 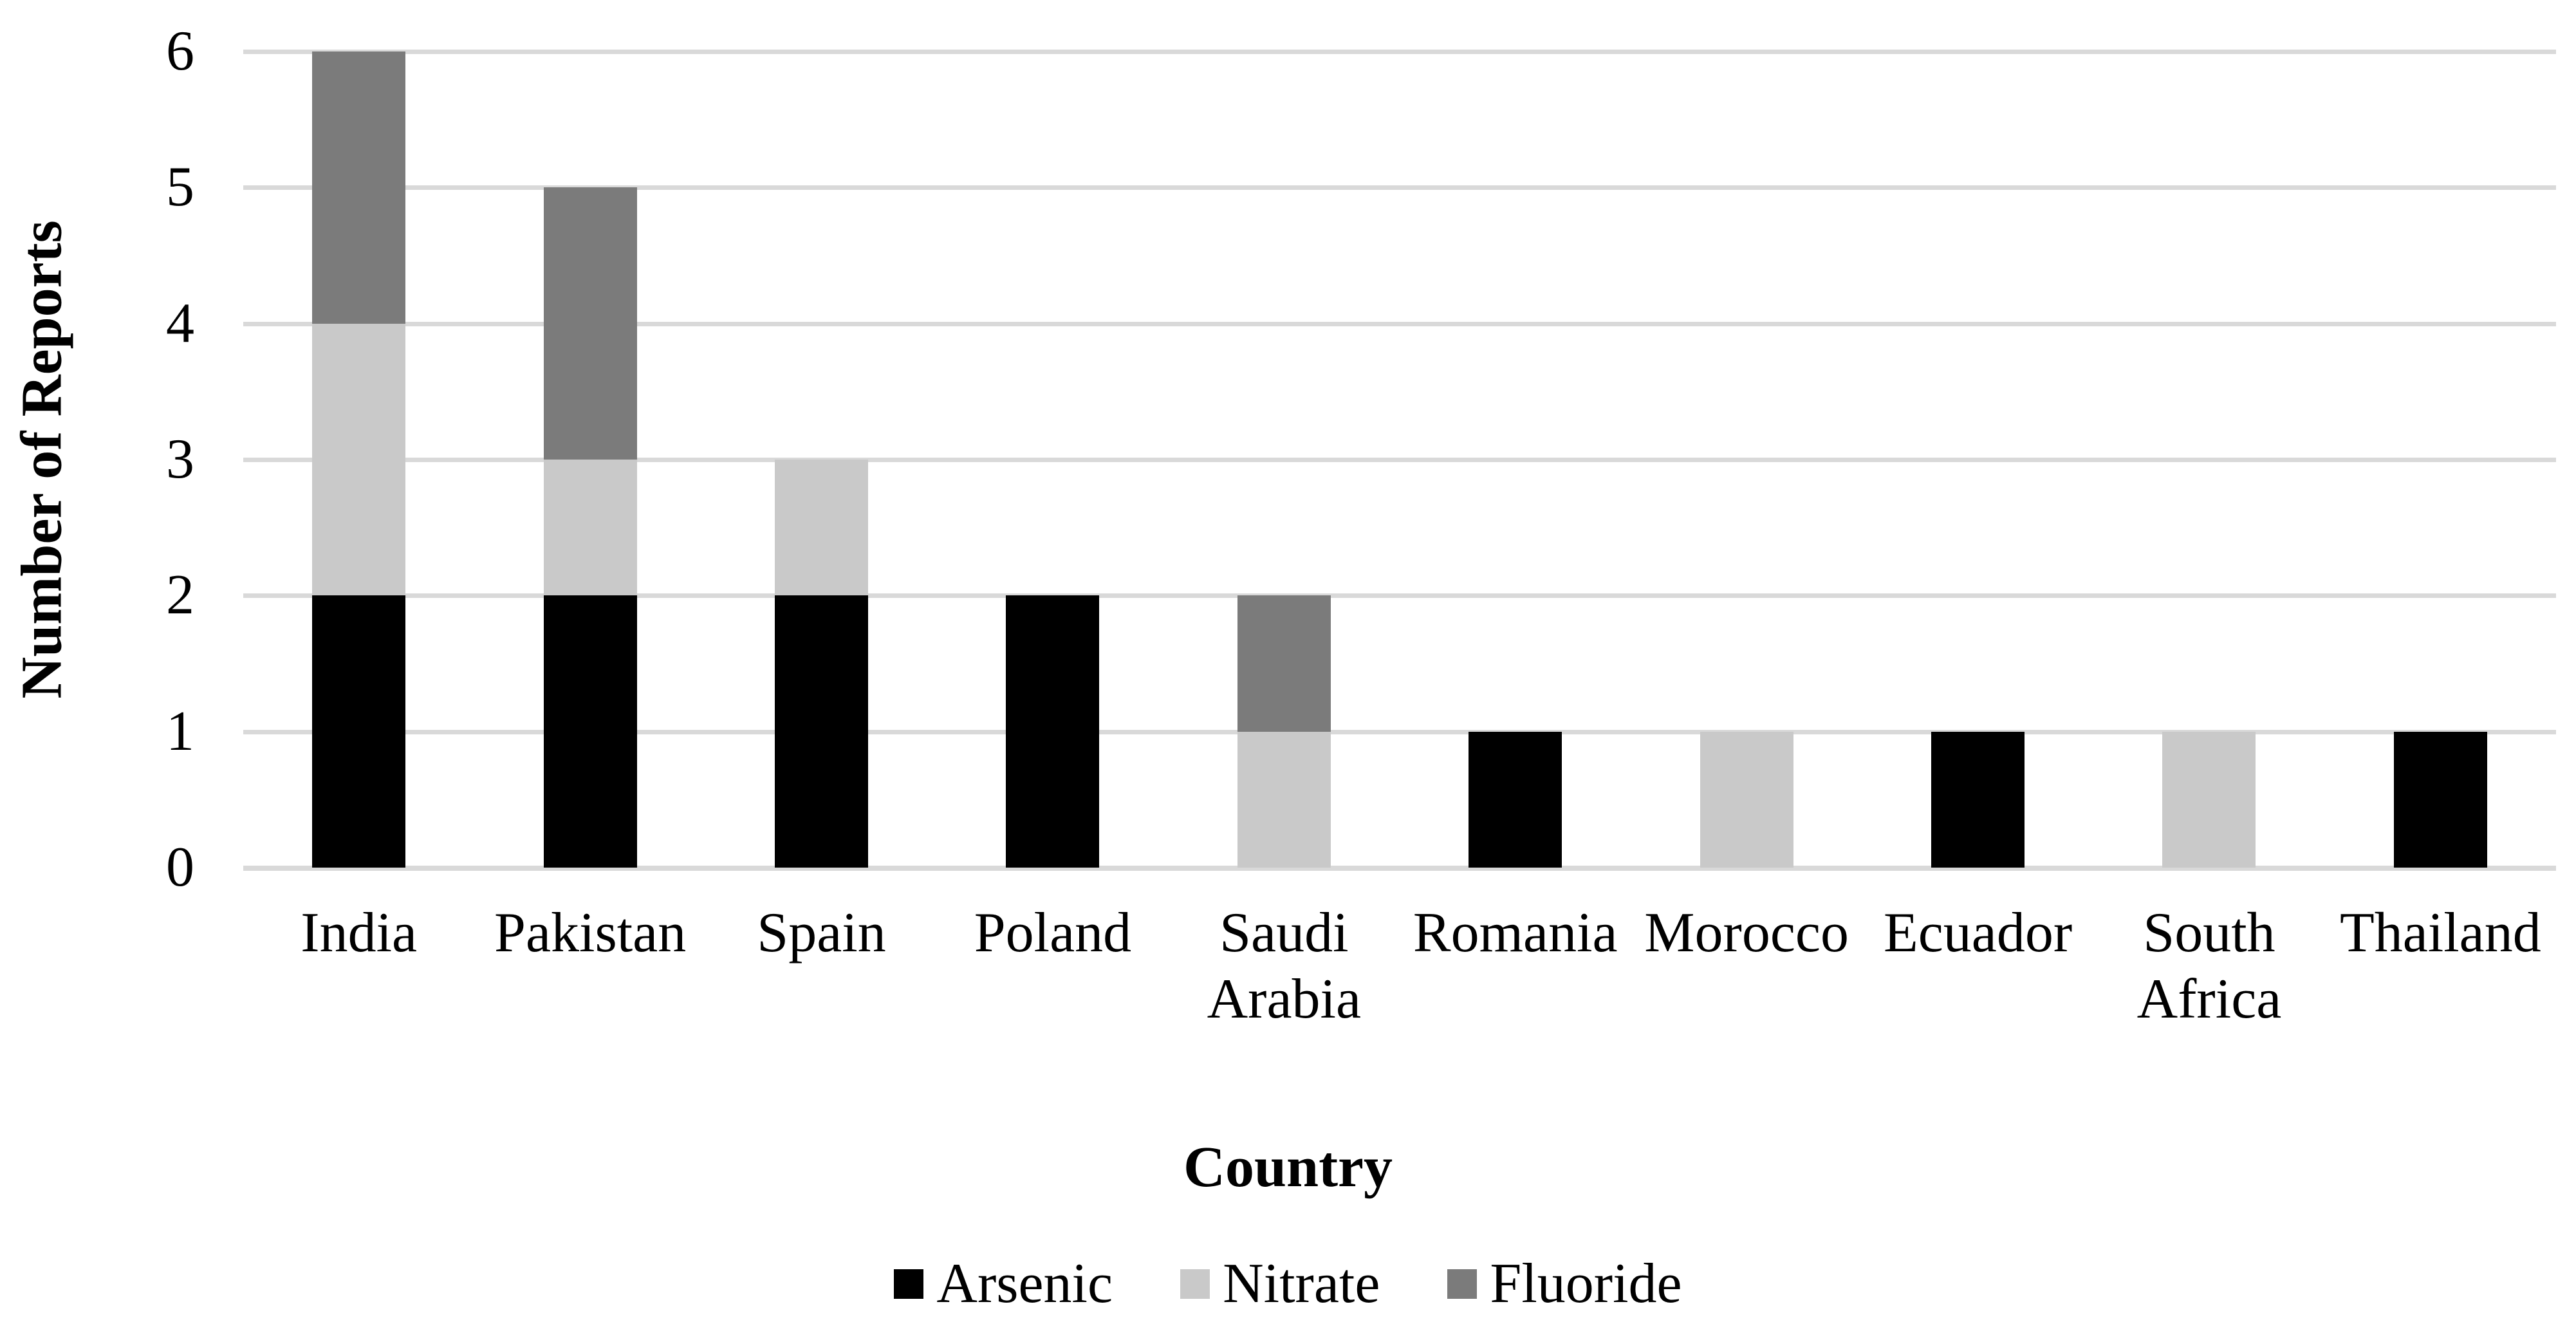 What do you see at coordinates (180, 323) in the screenshot?
I see `y-axis-tick-label: 4` at bounding box center [180, 323].